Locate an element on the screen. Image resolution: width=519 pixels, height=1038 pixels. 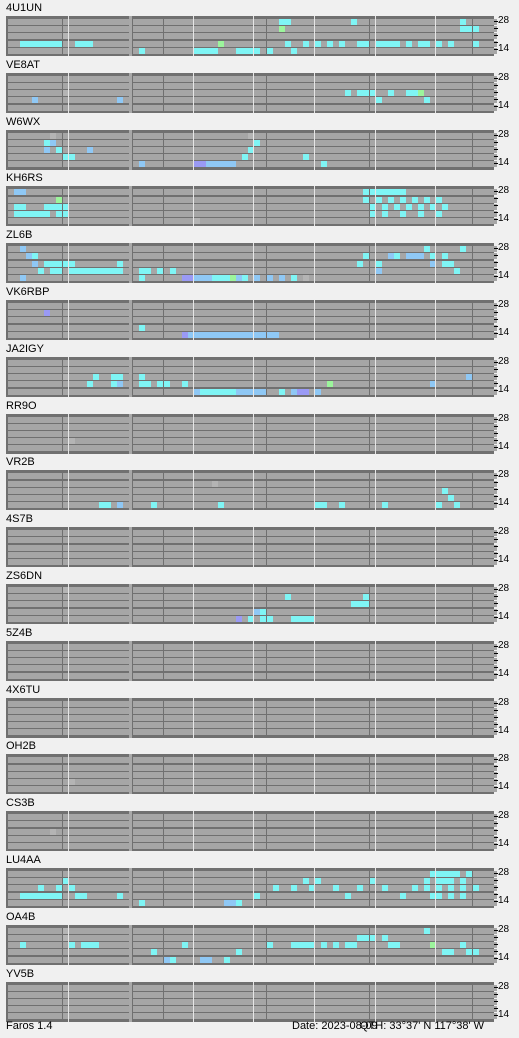
day-separator is located at coordinates (130, 490).